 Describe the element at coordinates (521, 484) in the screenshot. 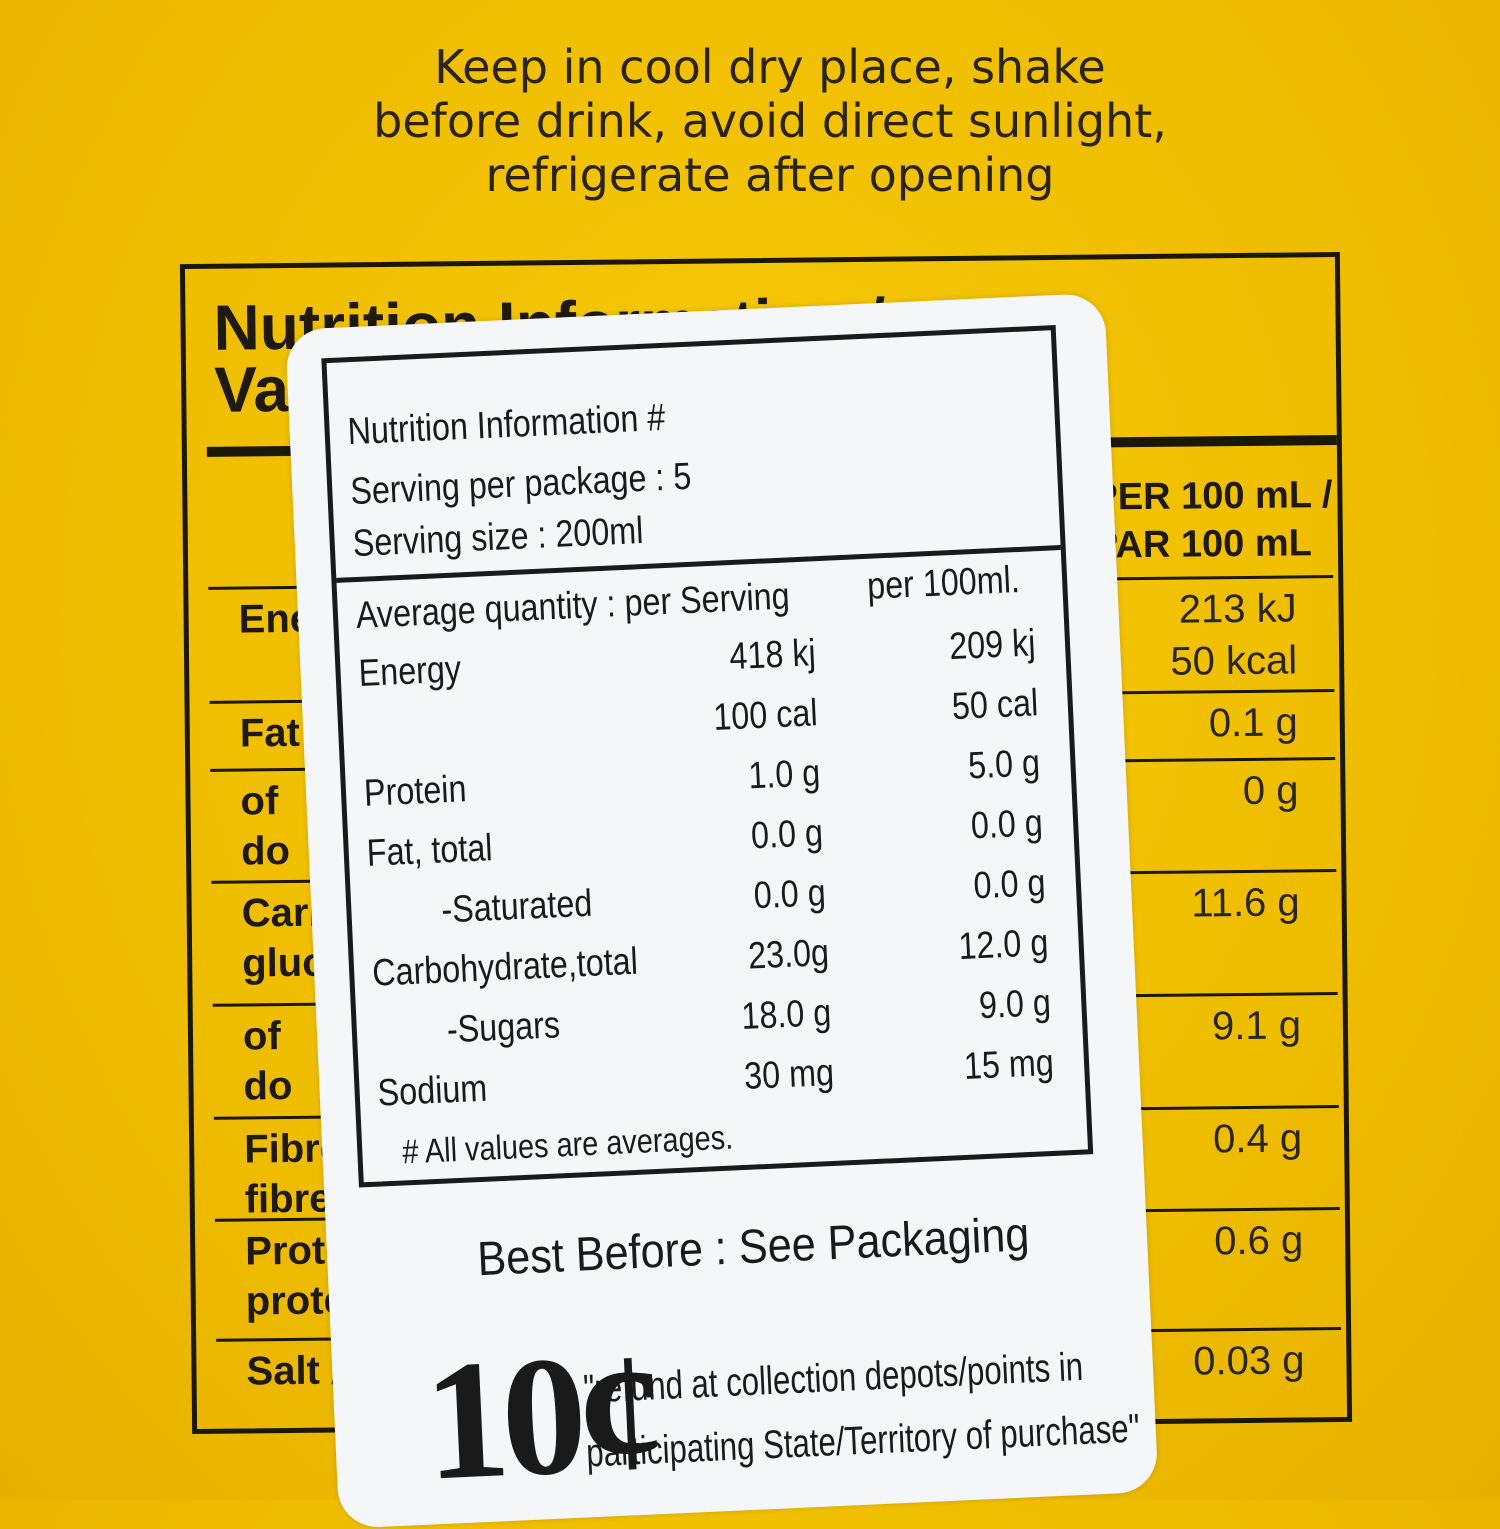

I see `servings-per-package: Serving per package : 5` at that location.